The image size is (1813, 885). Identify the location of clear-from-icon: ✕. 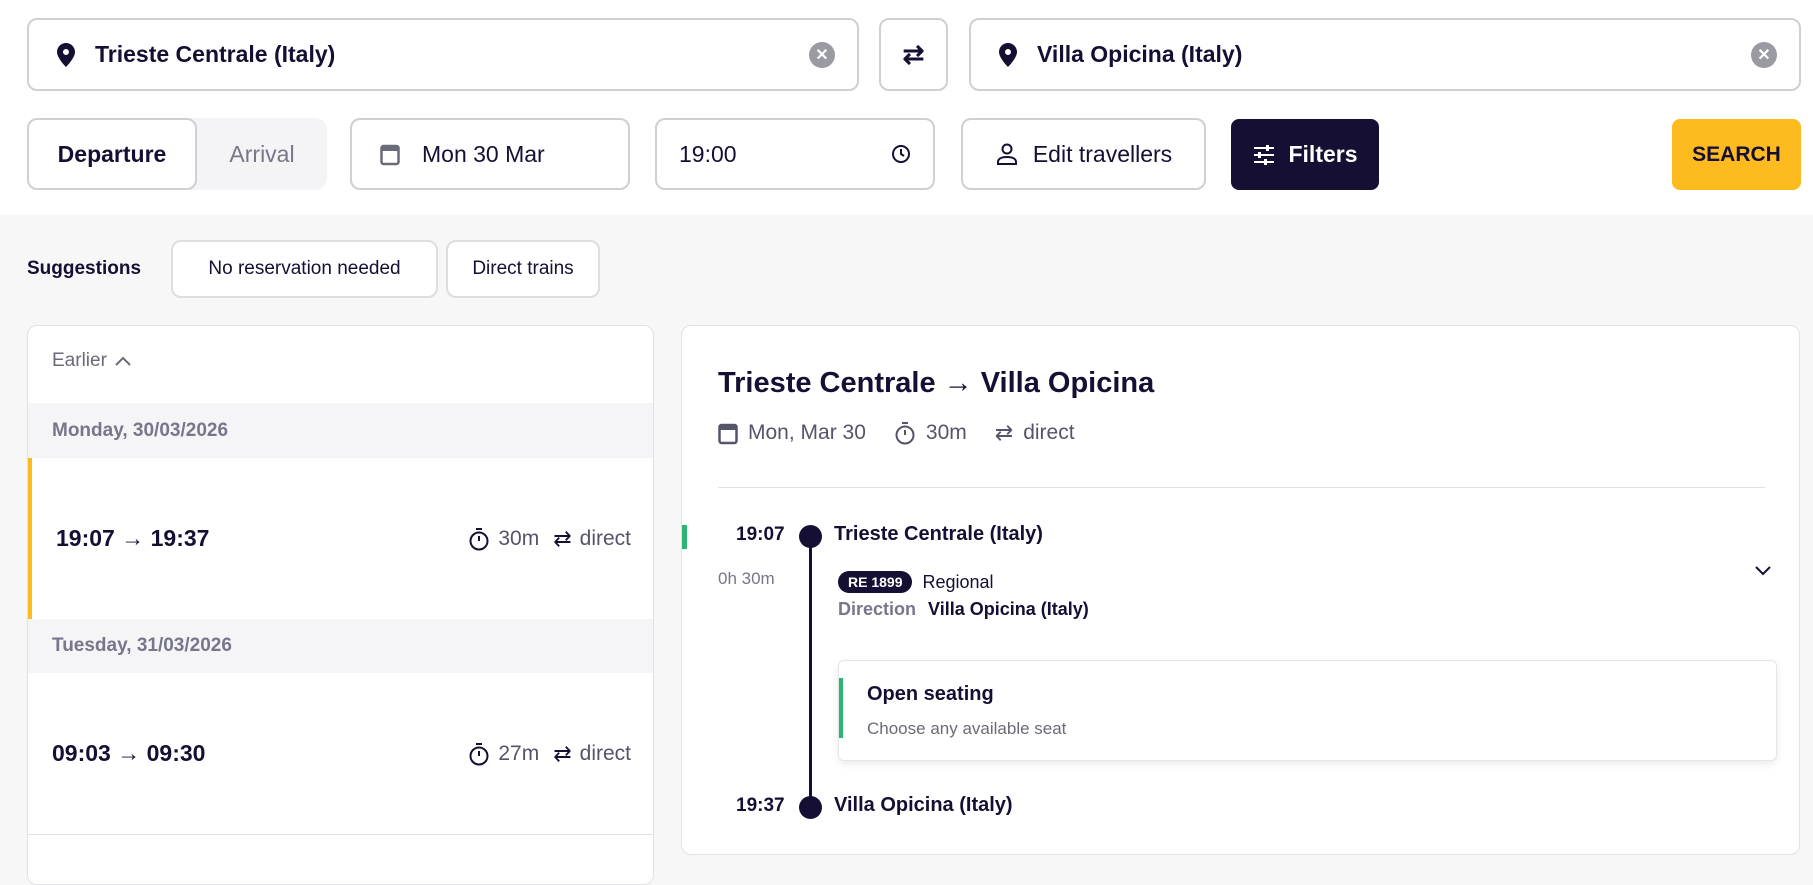
(822, 54).